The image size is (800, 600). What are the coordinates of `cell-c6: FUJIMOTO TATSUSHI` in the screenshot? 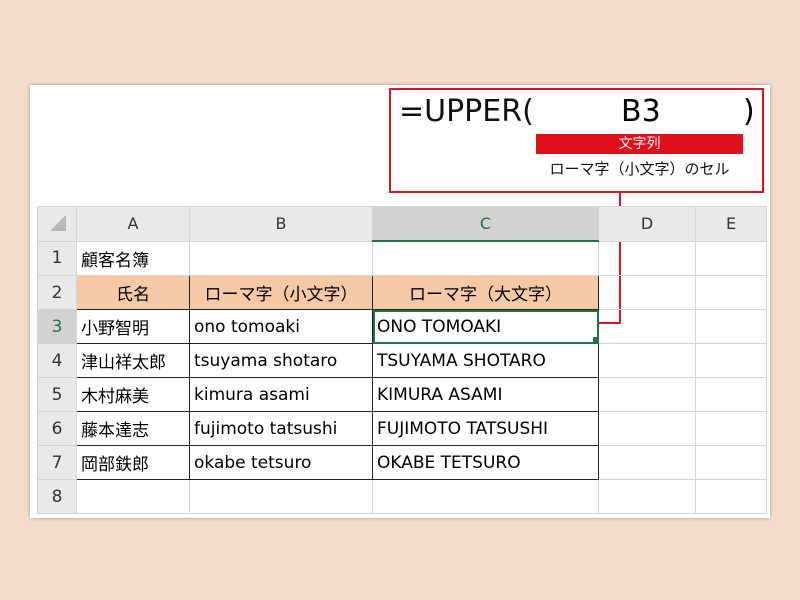 It's located at (485, 428).